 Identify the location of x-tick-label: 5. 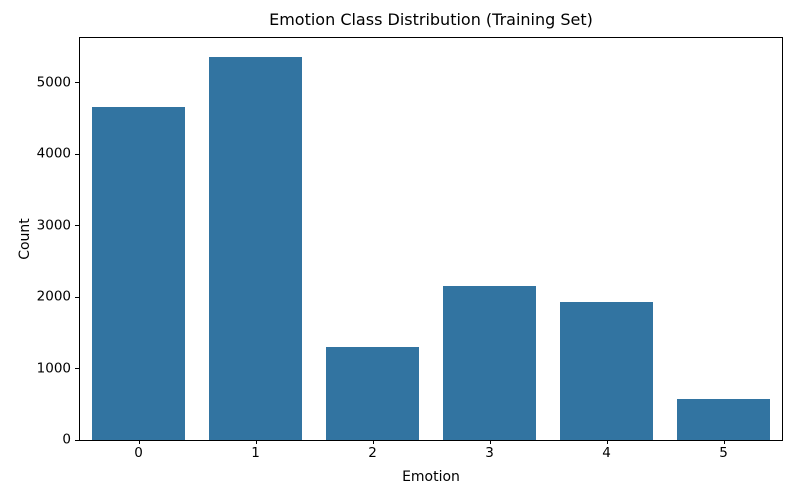
(723, 453).